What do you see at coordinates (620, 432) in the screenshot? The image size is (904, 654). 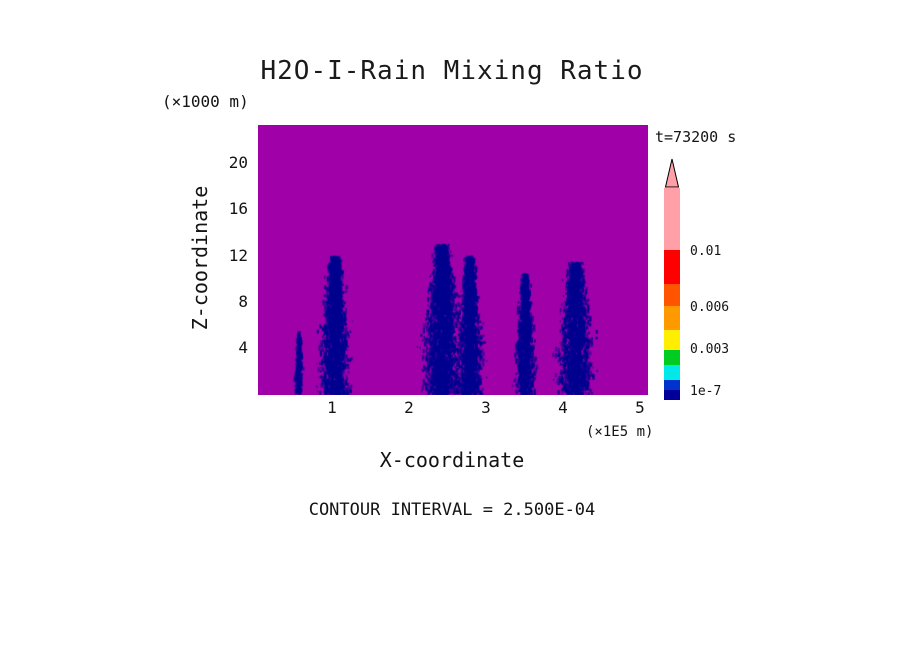 I see `x-axis-units-label: (×1E5 m)` at bounding box center [620, 432].